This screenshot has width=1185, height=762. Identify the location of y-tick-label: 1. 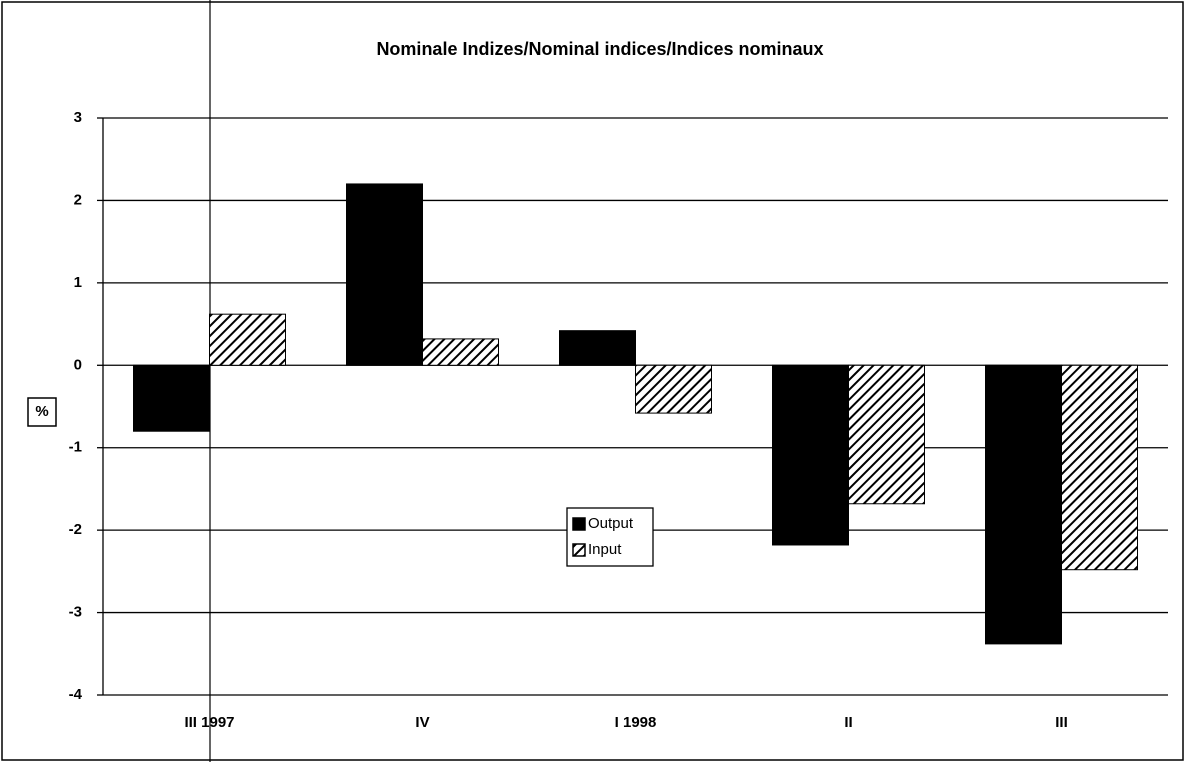
(78, 282).